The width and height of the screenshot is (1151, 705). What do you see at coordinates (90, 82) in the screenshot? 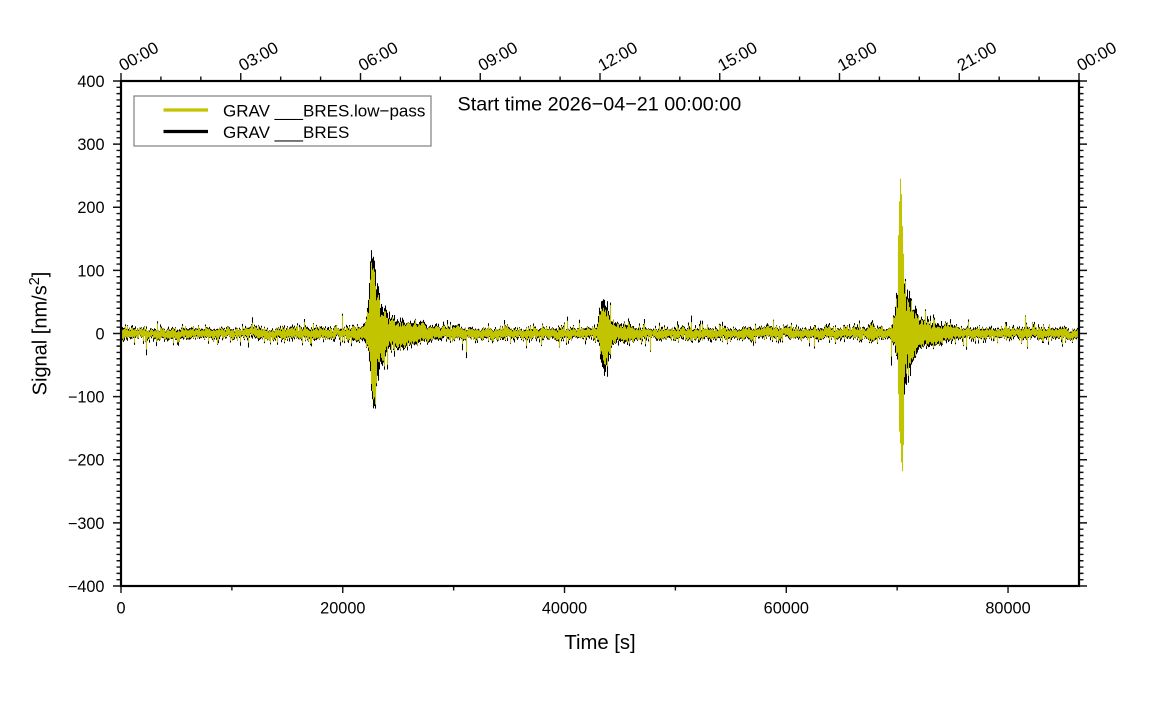
I see `svg-text: 400` at bounding box center [90, 82].